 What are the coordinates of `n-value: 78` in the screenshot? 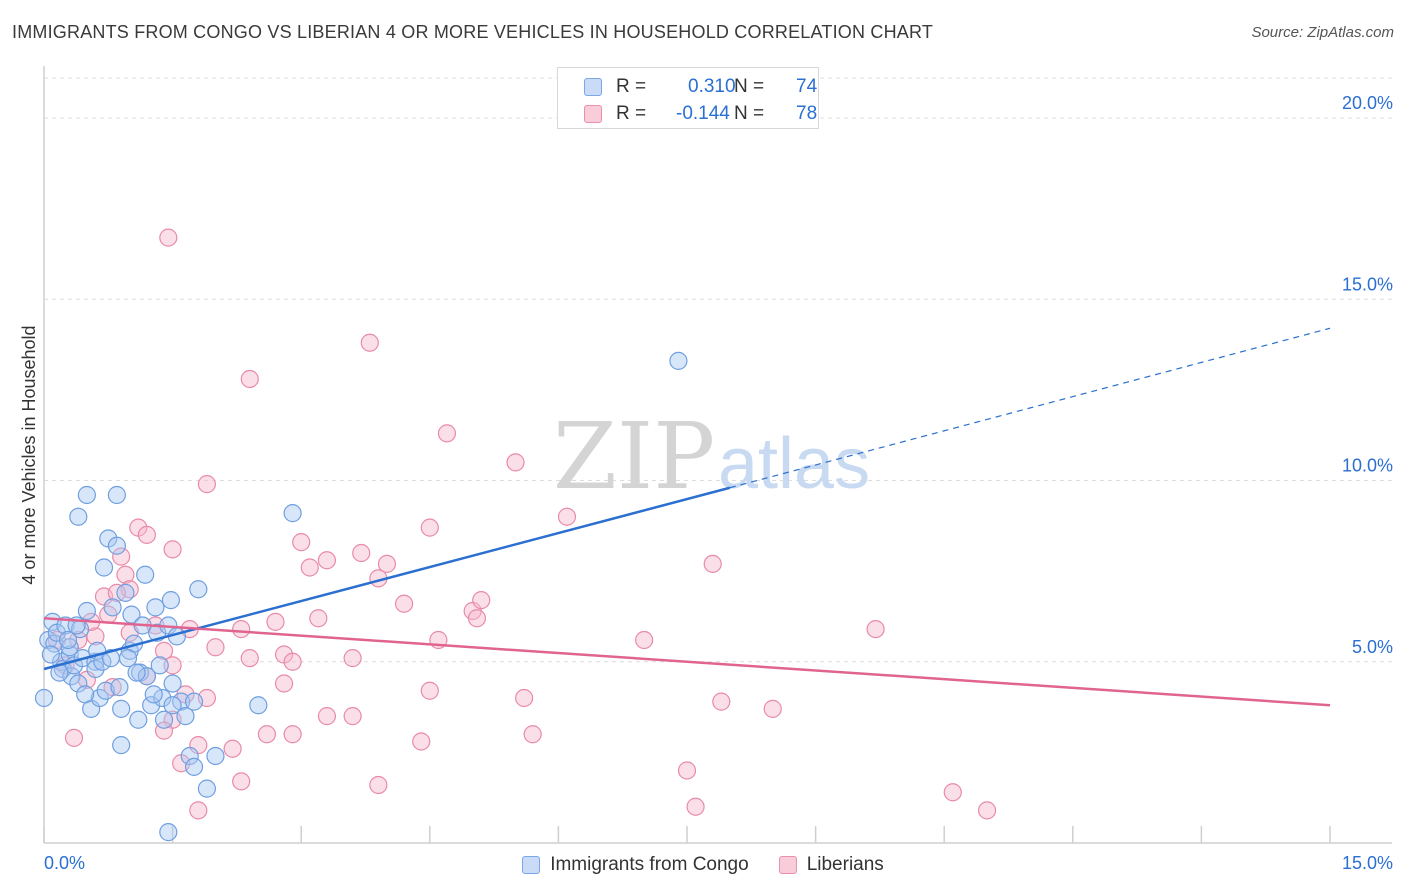 It's located at (807, 113).